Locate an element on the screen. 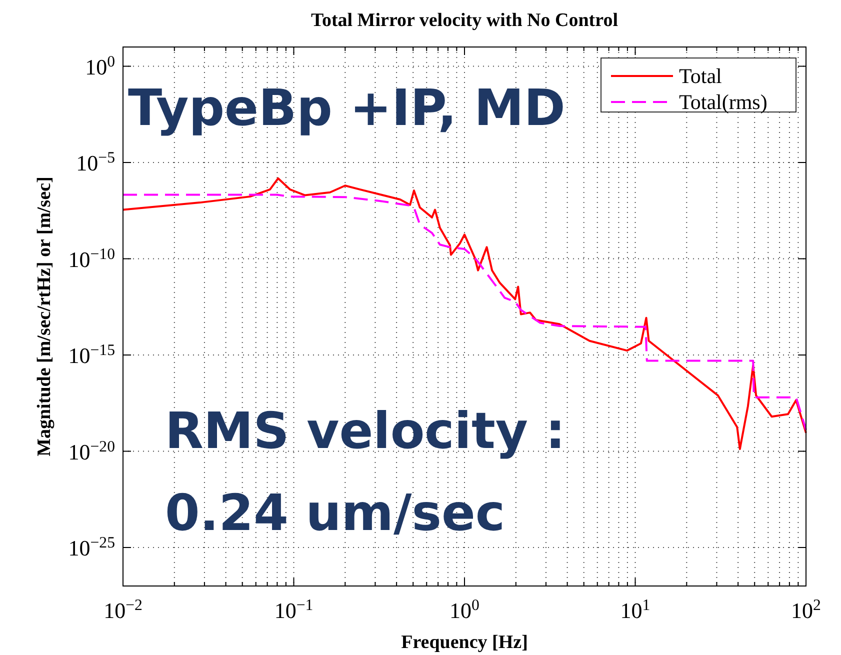 Image resolution: width=841 pixels, height=655 pixels. y-tick-label: 10$^{−20}$ is located at coordinates (92, 451).